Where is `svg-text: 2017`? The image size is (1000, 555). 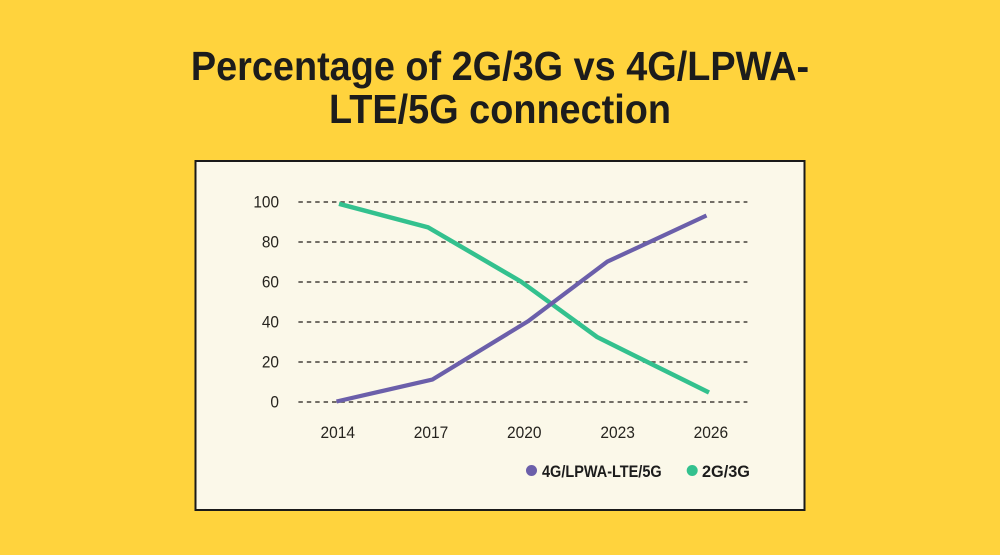
svg-text: 2017 is located at coordinates (431, 434).